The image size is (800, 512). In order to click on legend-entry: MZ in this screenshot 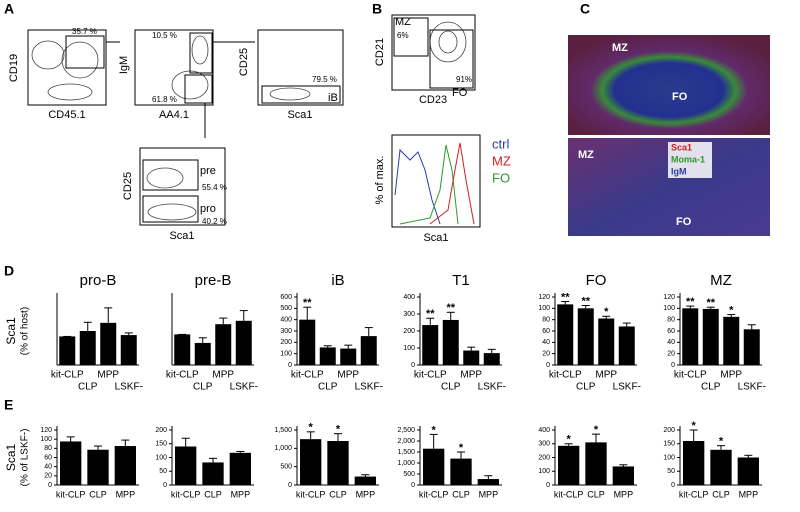, I will do `click(501, 160)`.